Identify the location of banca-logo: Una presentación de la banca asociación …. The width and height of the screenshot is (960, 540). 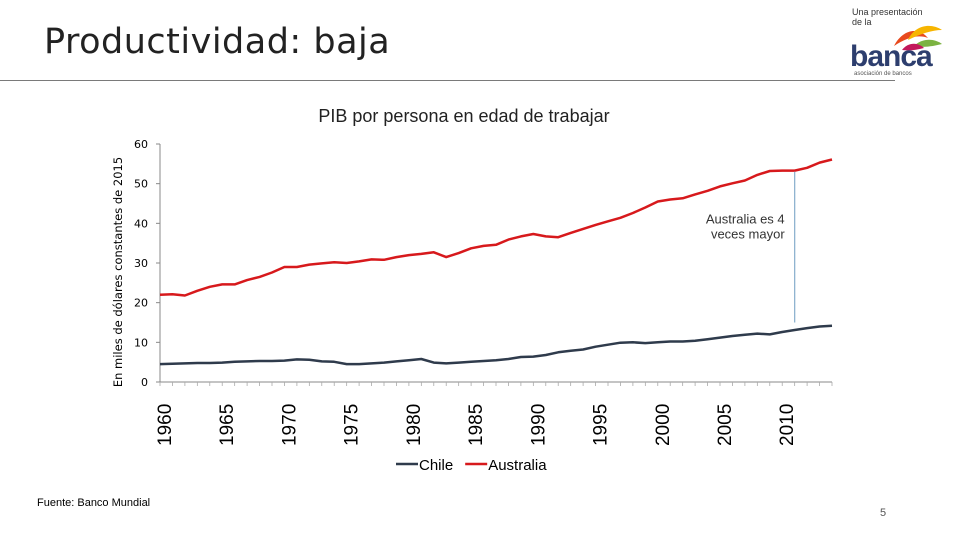
(898, 43).